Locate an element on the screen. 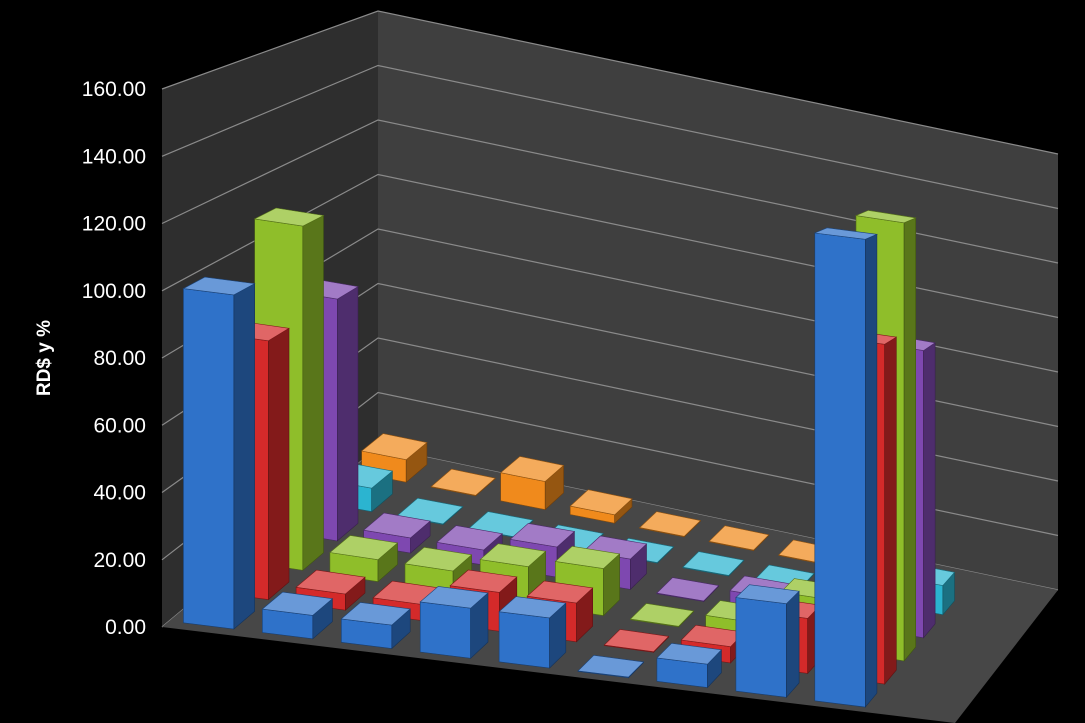 The height and width of the screenshot is (723, 1085). y-tick-label: 60.00 is located at coordinates (119, 425).